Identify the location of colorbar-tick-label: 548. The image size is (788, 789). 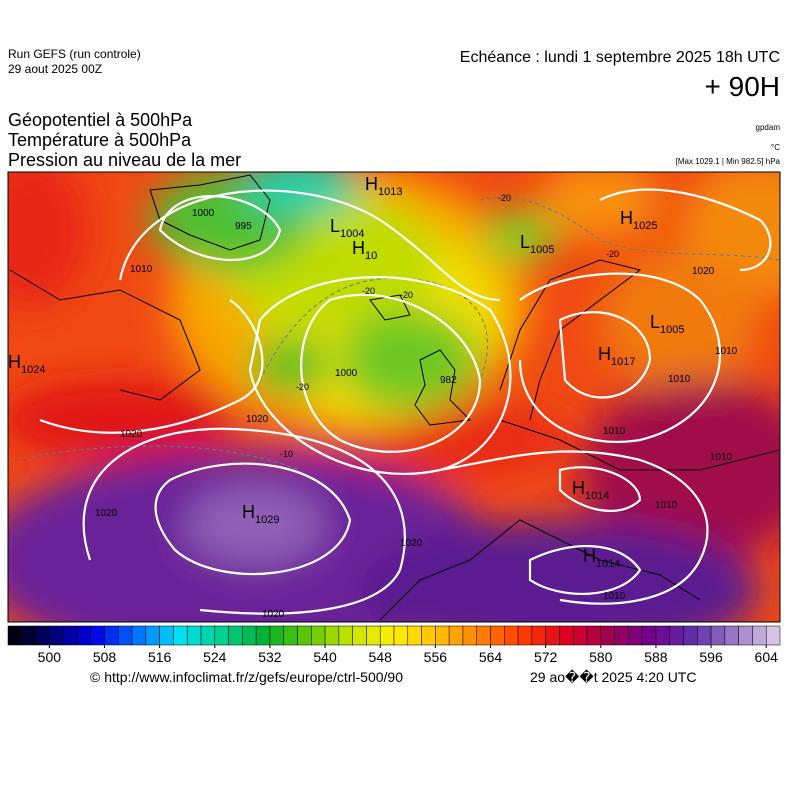
(381, 657).